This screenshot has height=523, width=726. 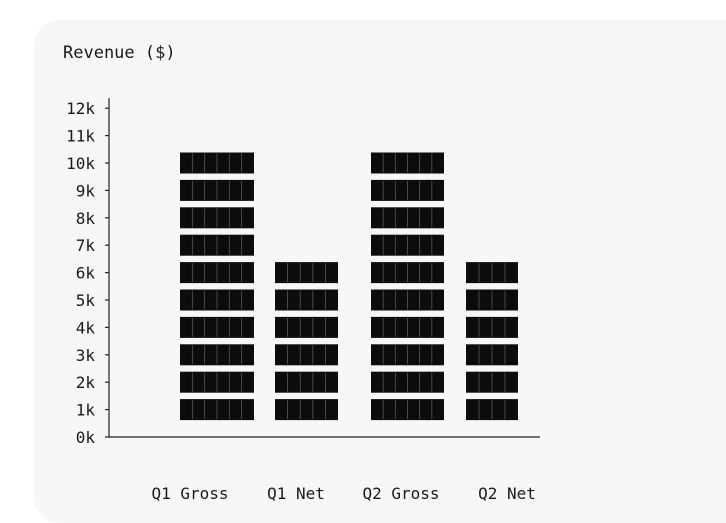 What do you see at coordinates (80, 136) in the screenshot?
I see `y-tick-label: 11k` at bounding box center [80, 136].